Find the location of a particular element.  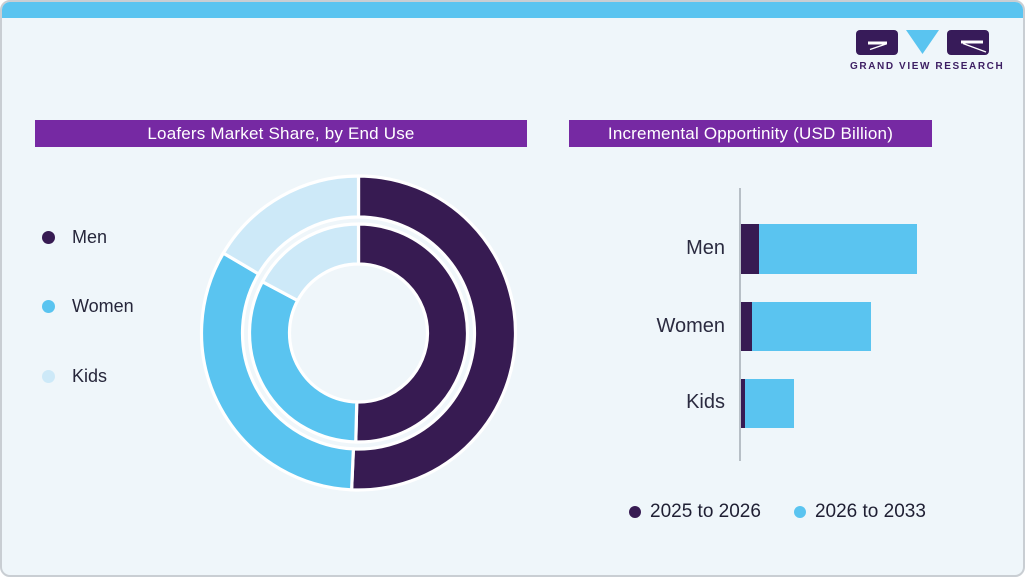

legend-label-2026-2033: 2026 to 2033 is located at coordinates (870, 511).